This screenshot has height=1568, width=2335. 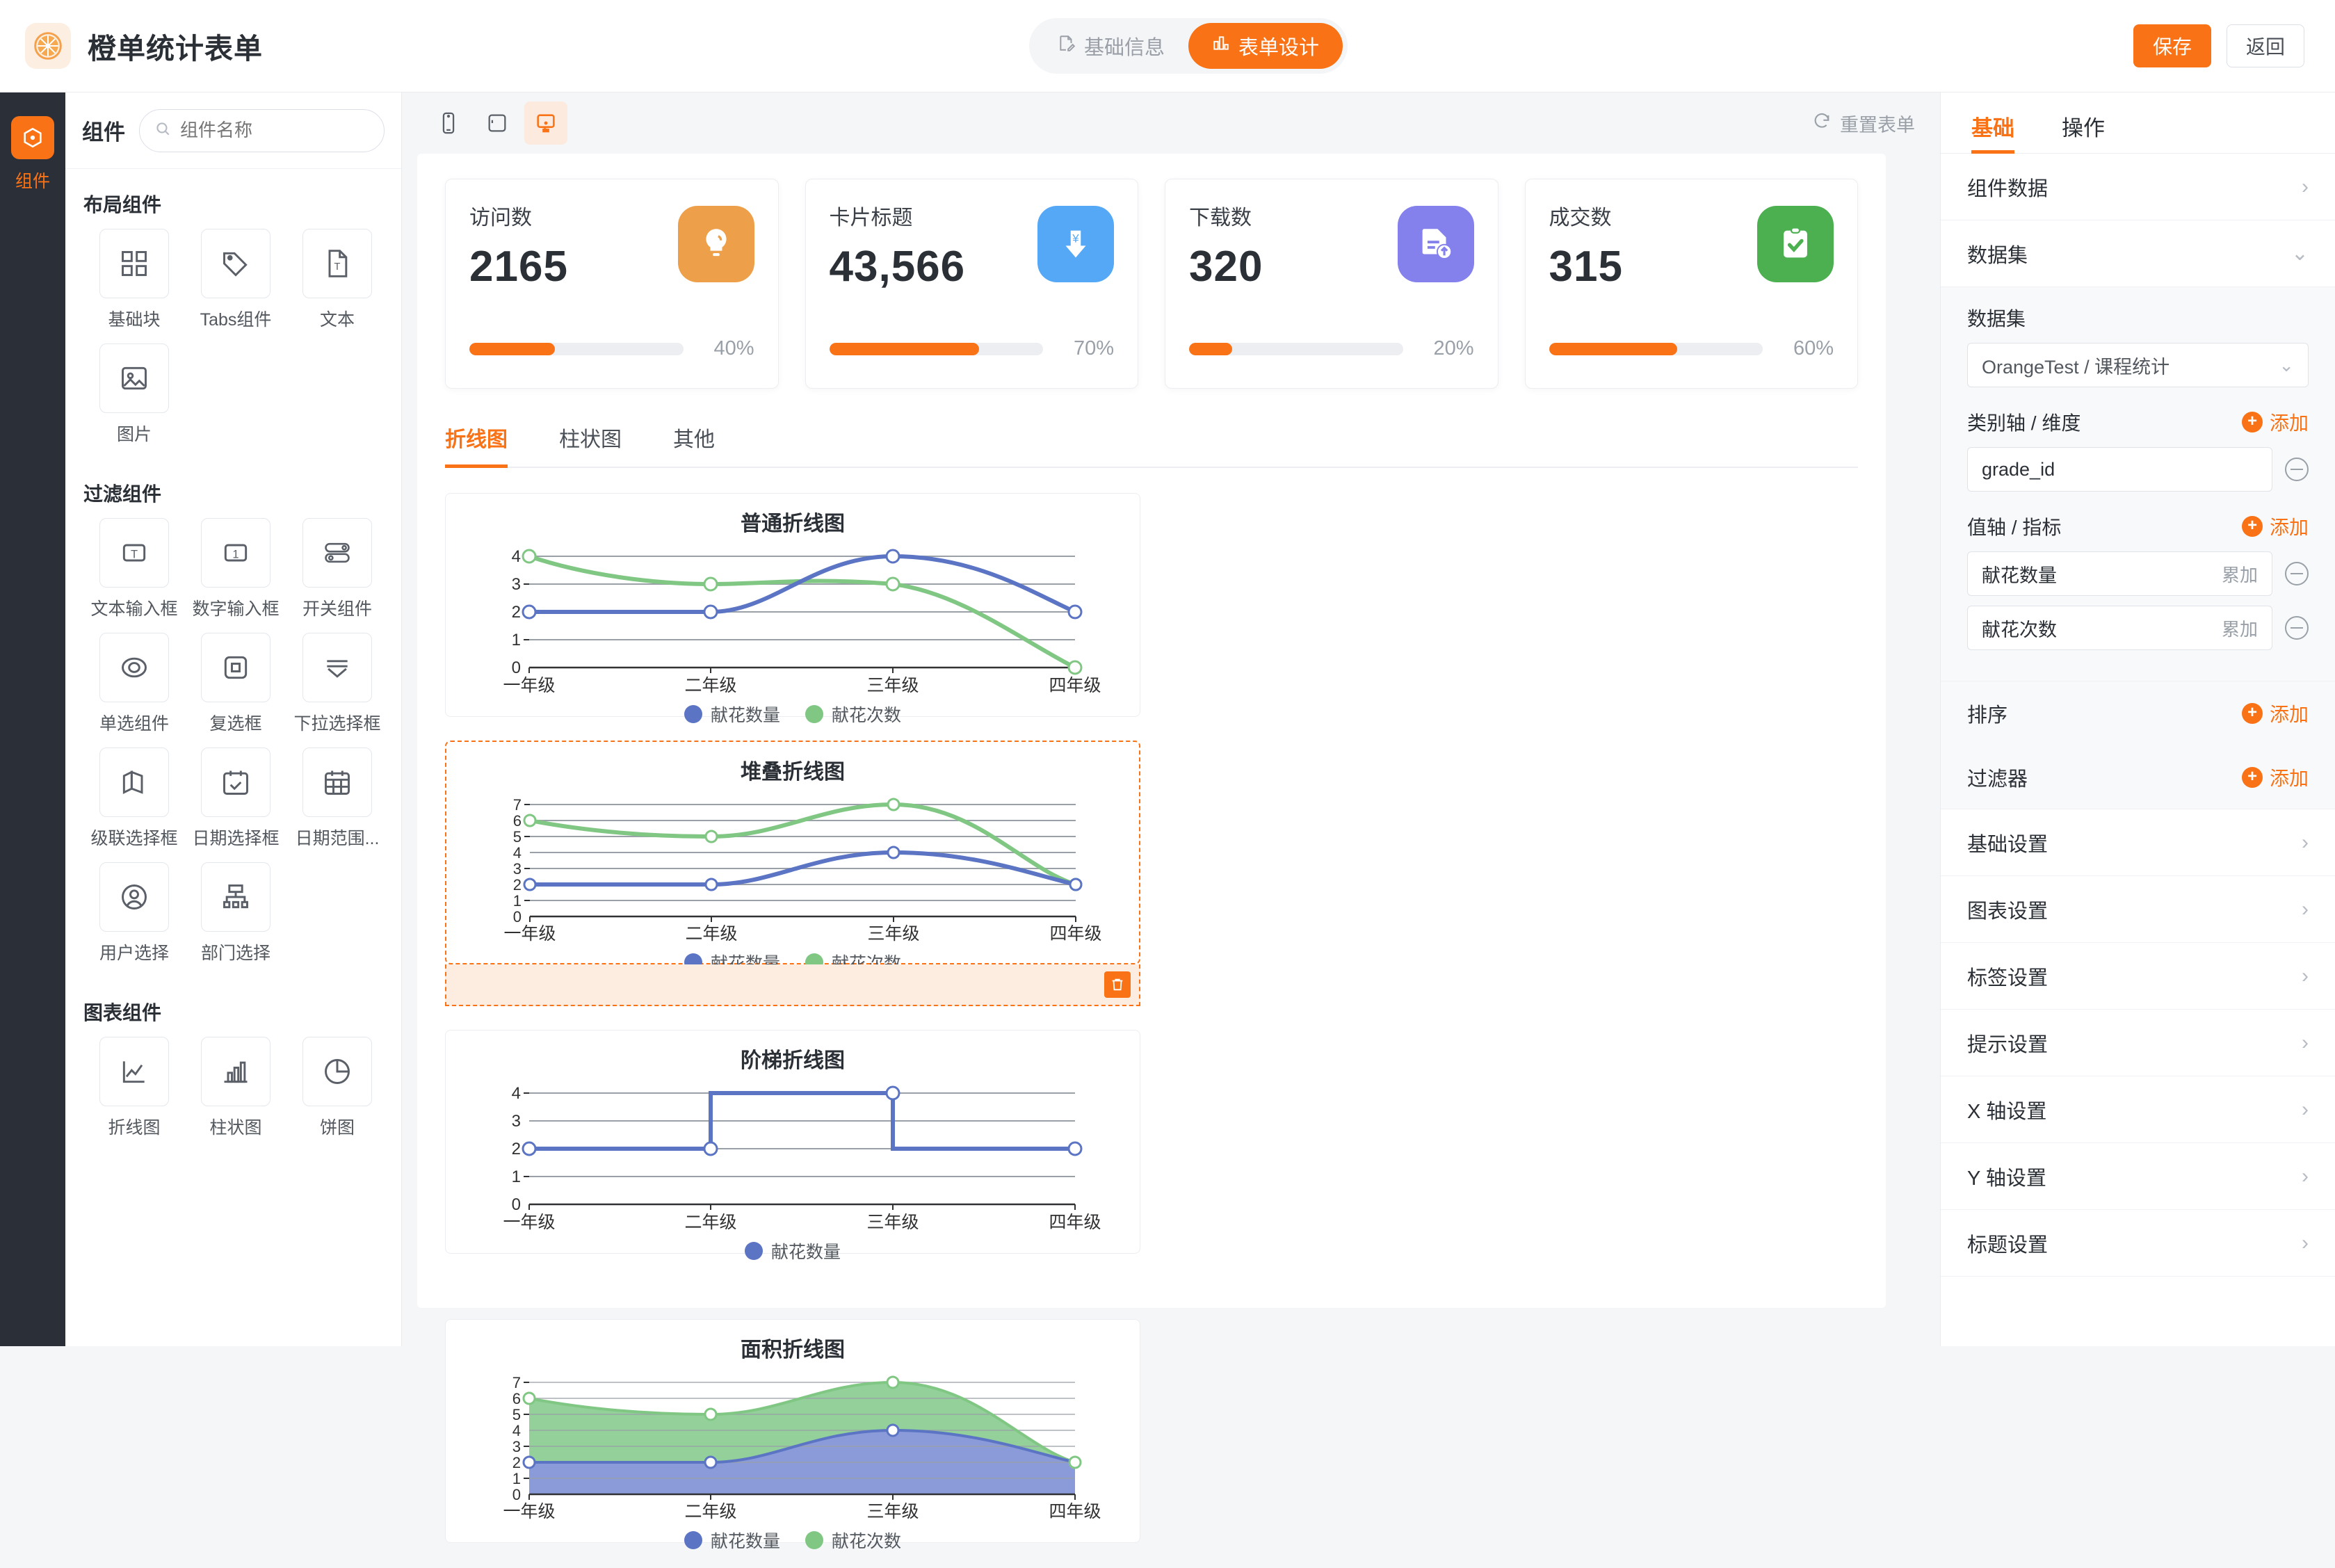 I want to click on reset-form-button: 重置表单, so click(x=1863, y=123).